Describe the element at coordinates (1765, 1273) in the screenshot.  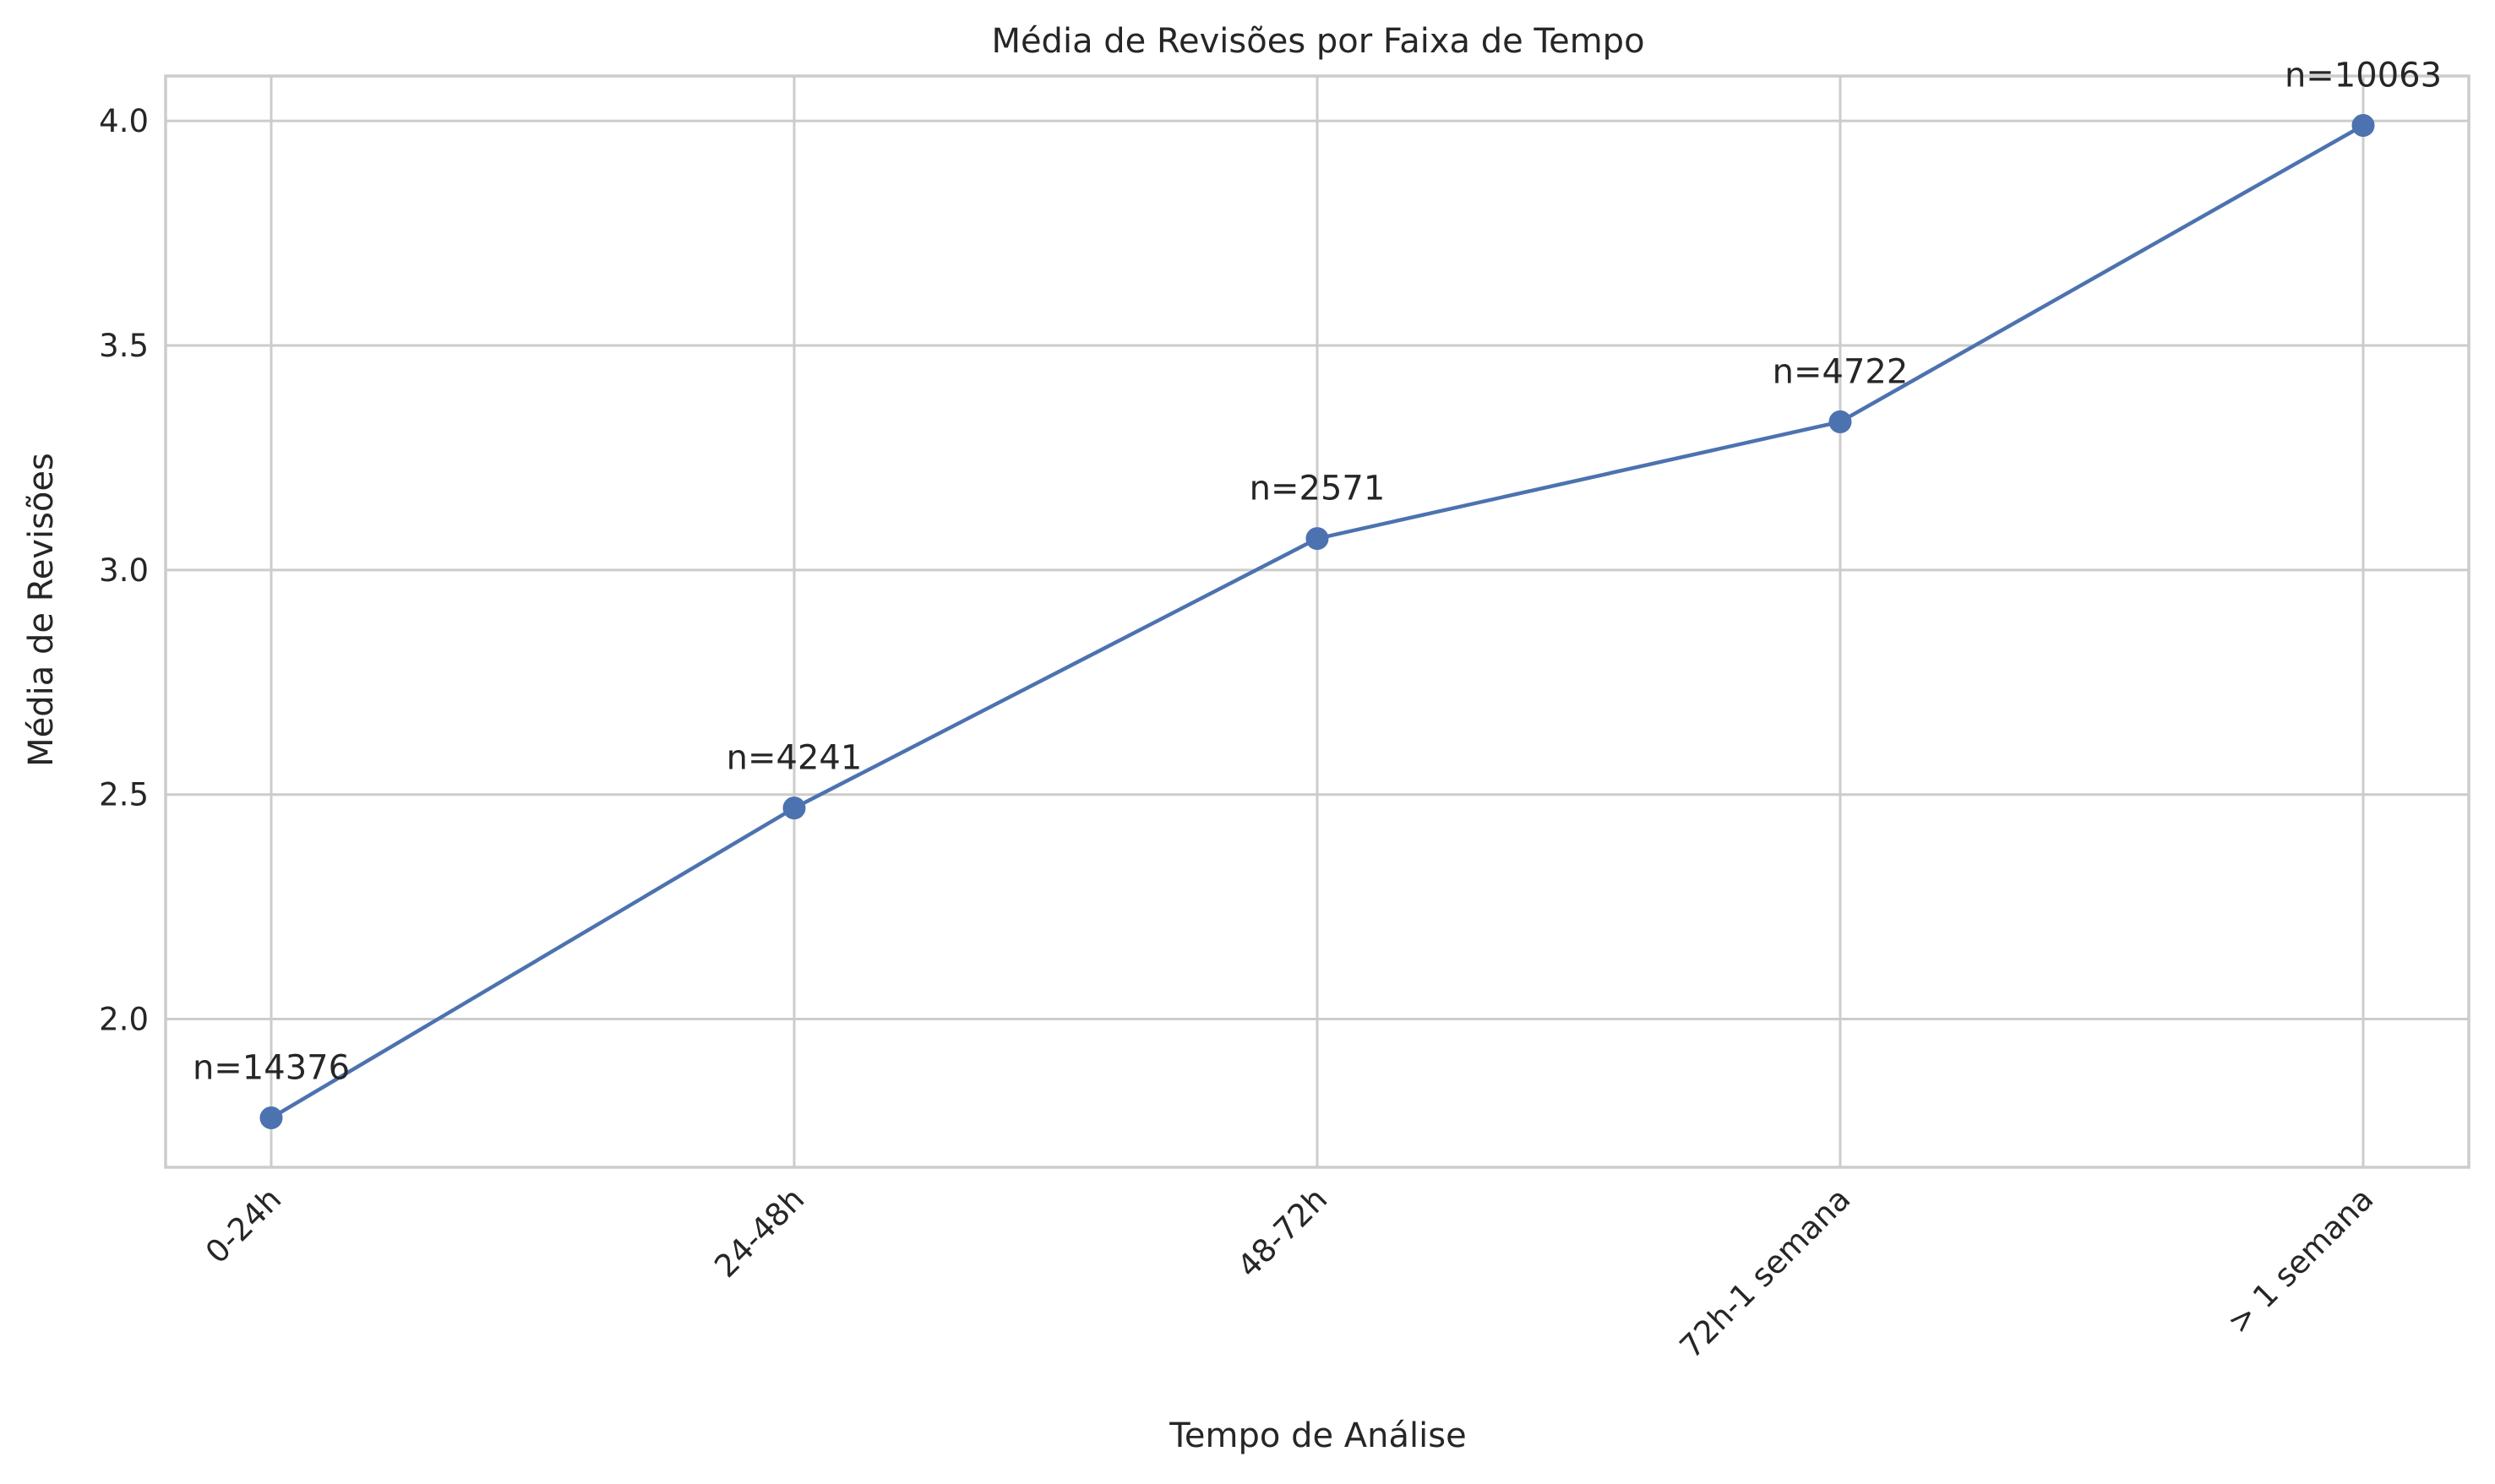
I see `x-tick-label: 72h-1 semana` at that location.